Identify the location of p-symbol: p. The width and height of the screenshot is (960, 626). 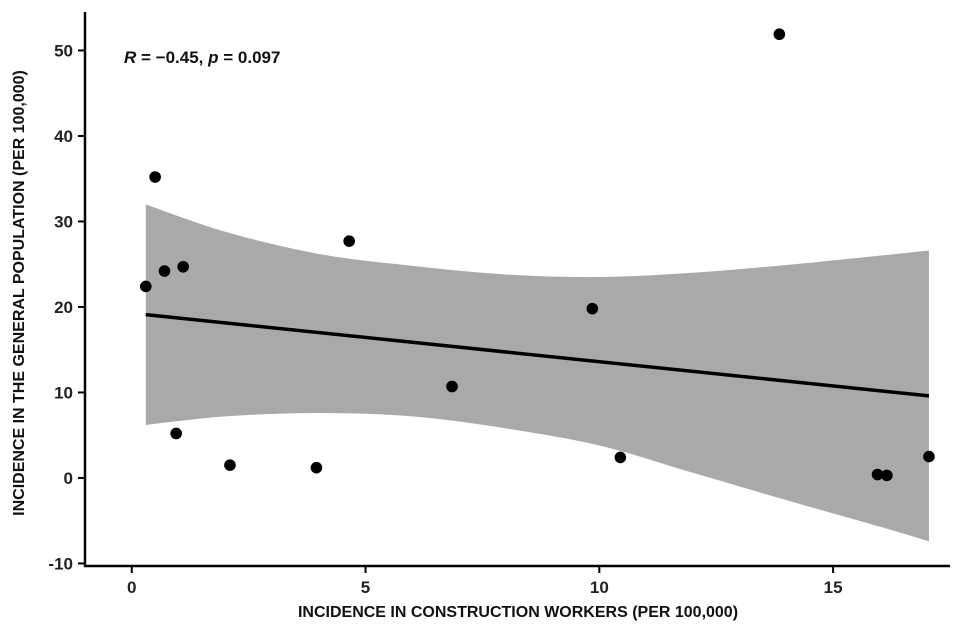
(212, 57).